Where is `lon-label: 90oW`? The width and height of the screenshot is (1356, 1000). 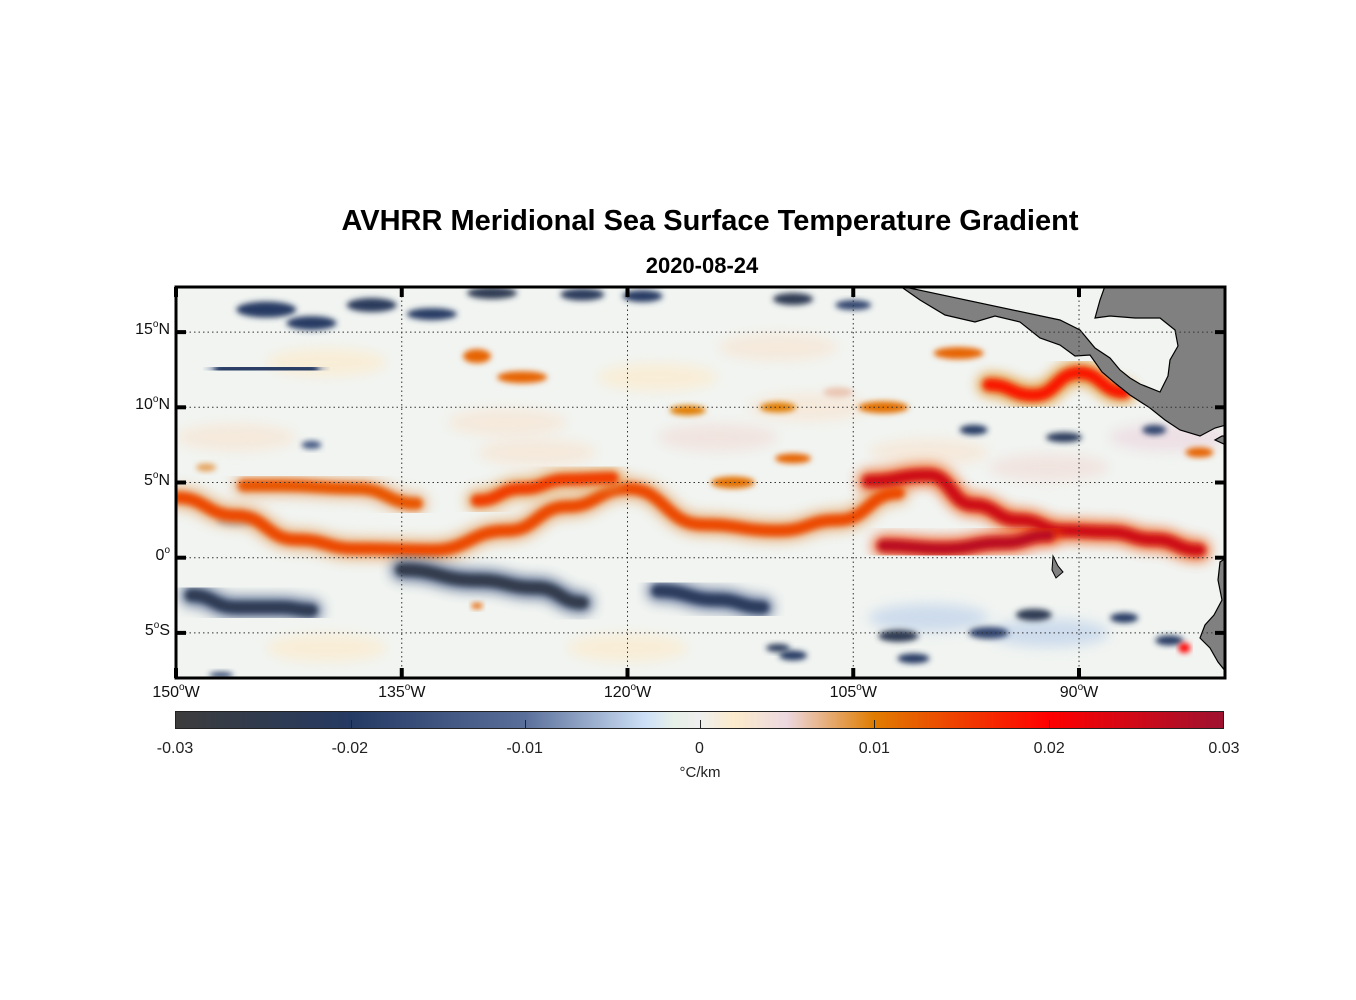
lon-label: 90oW is located at coordinates (1079, 692).